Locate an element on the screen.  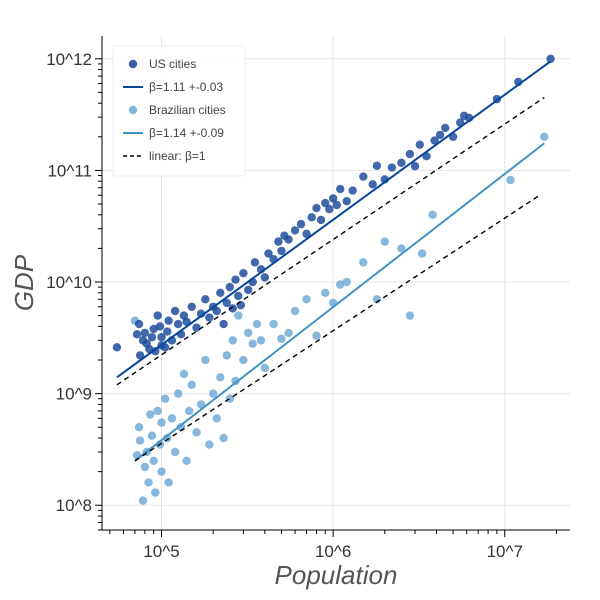
y-tick-label: 10^8 is located at coordinates (74, 505).